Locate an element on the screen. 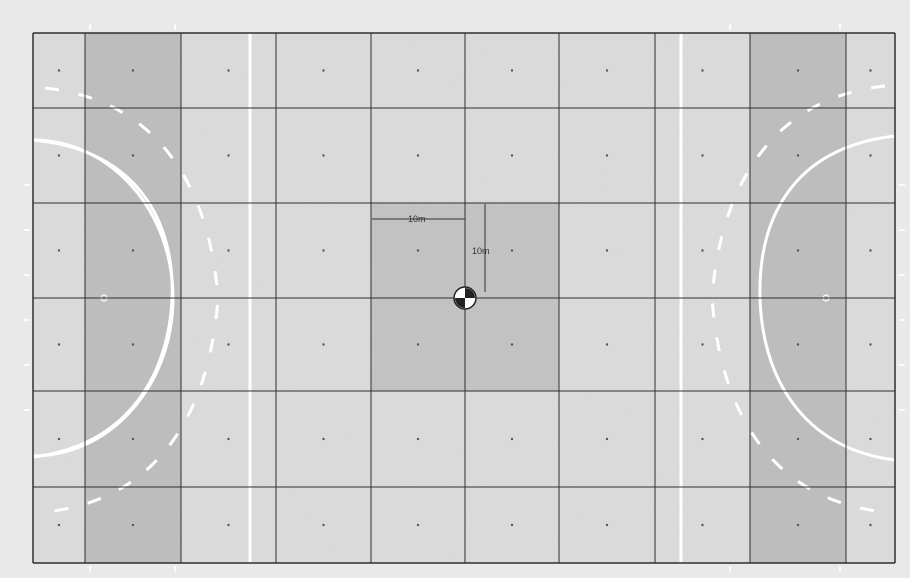 The height and width of the screenshot is (578, 910). vertical-measure-label: 10m is located at coordinates (481, 251).